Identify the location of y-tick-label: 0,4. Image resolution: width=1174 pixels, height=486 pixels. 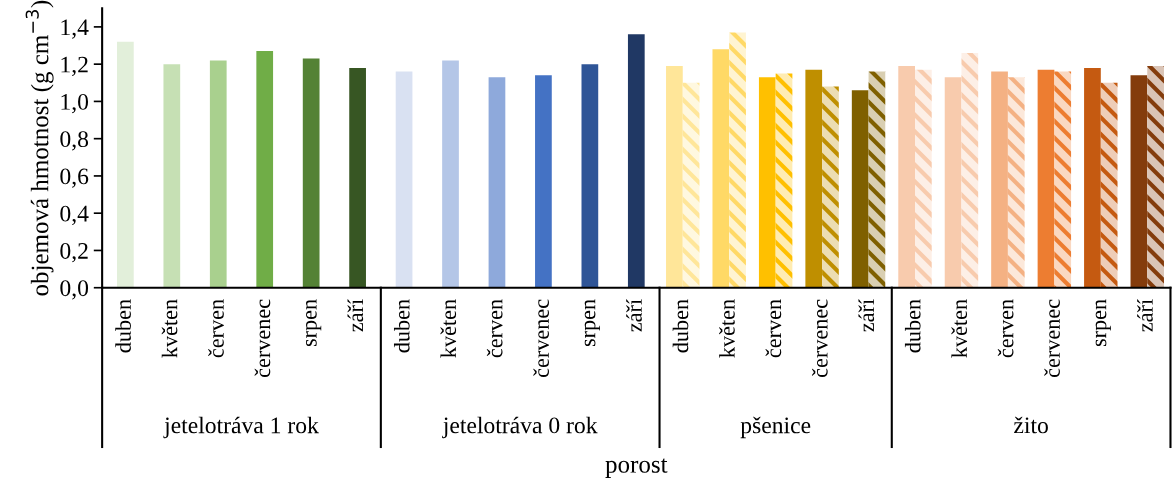
(74, 215).